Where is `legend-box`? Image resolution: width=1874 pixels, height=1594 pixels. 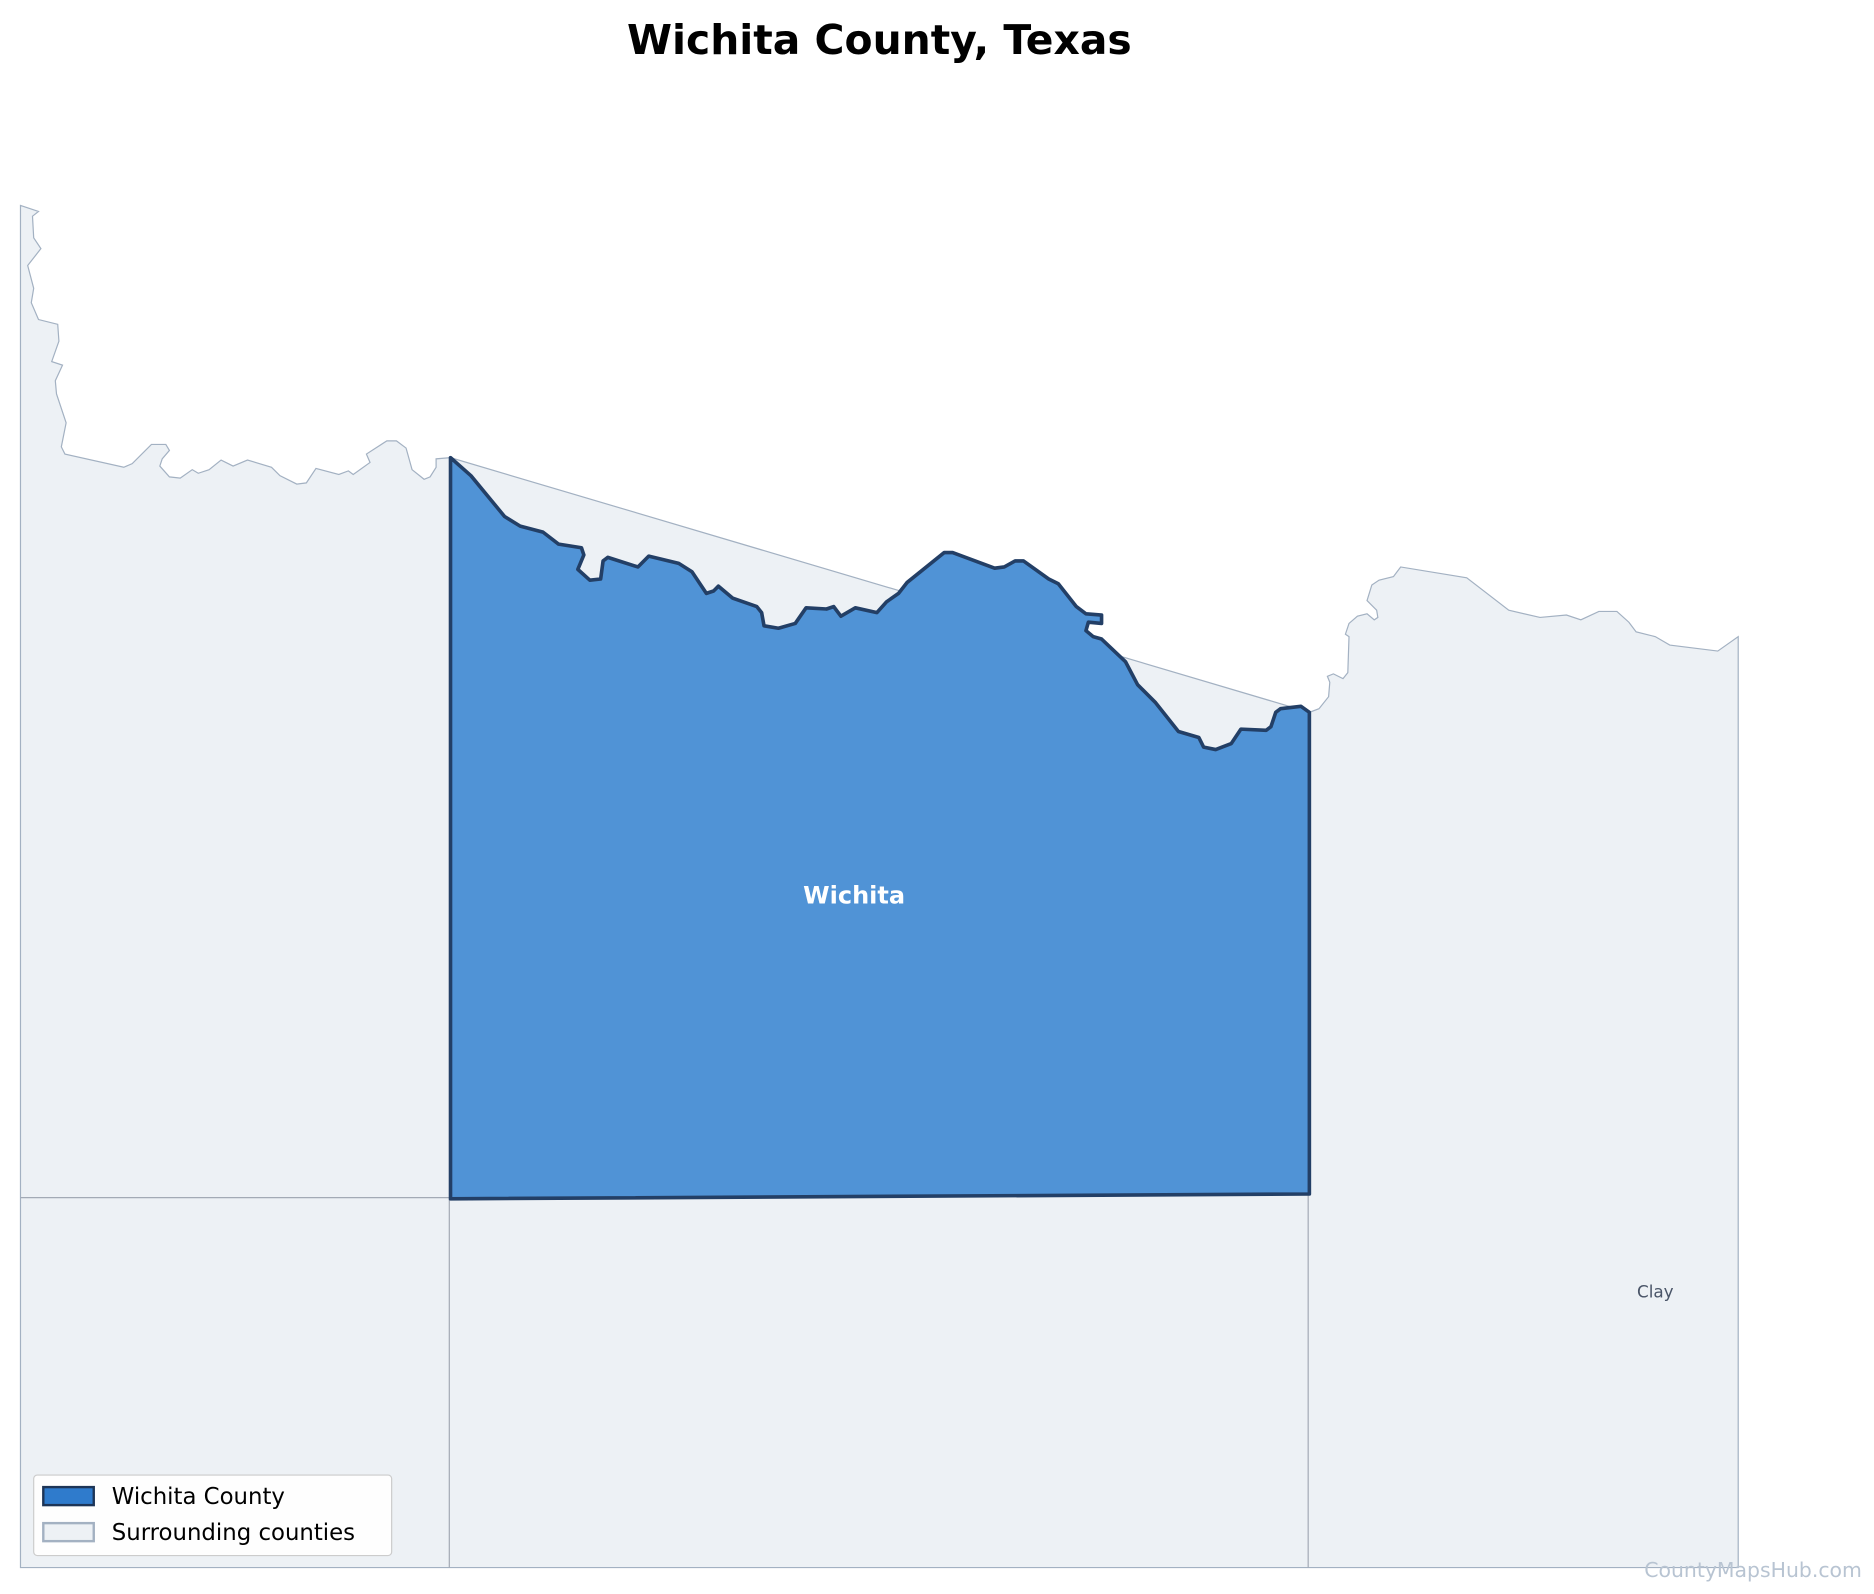
legend-box is located at coordinates (213, 1515).